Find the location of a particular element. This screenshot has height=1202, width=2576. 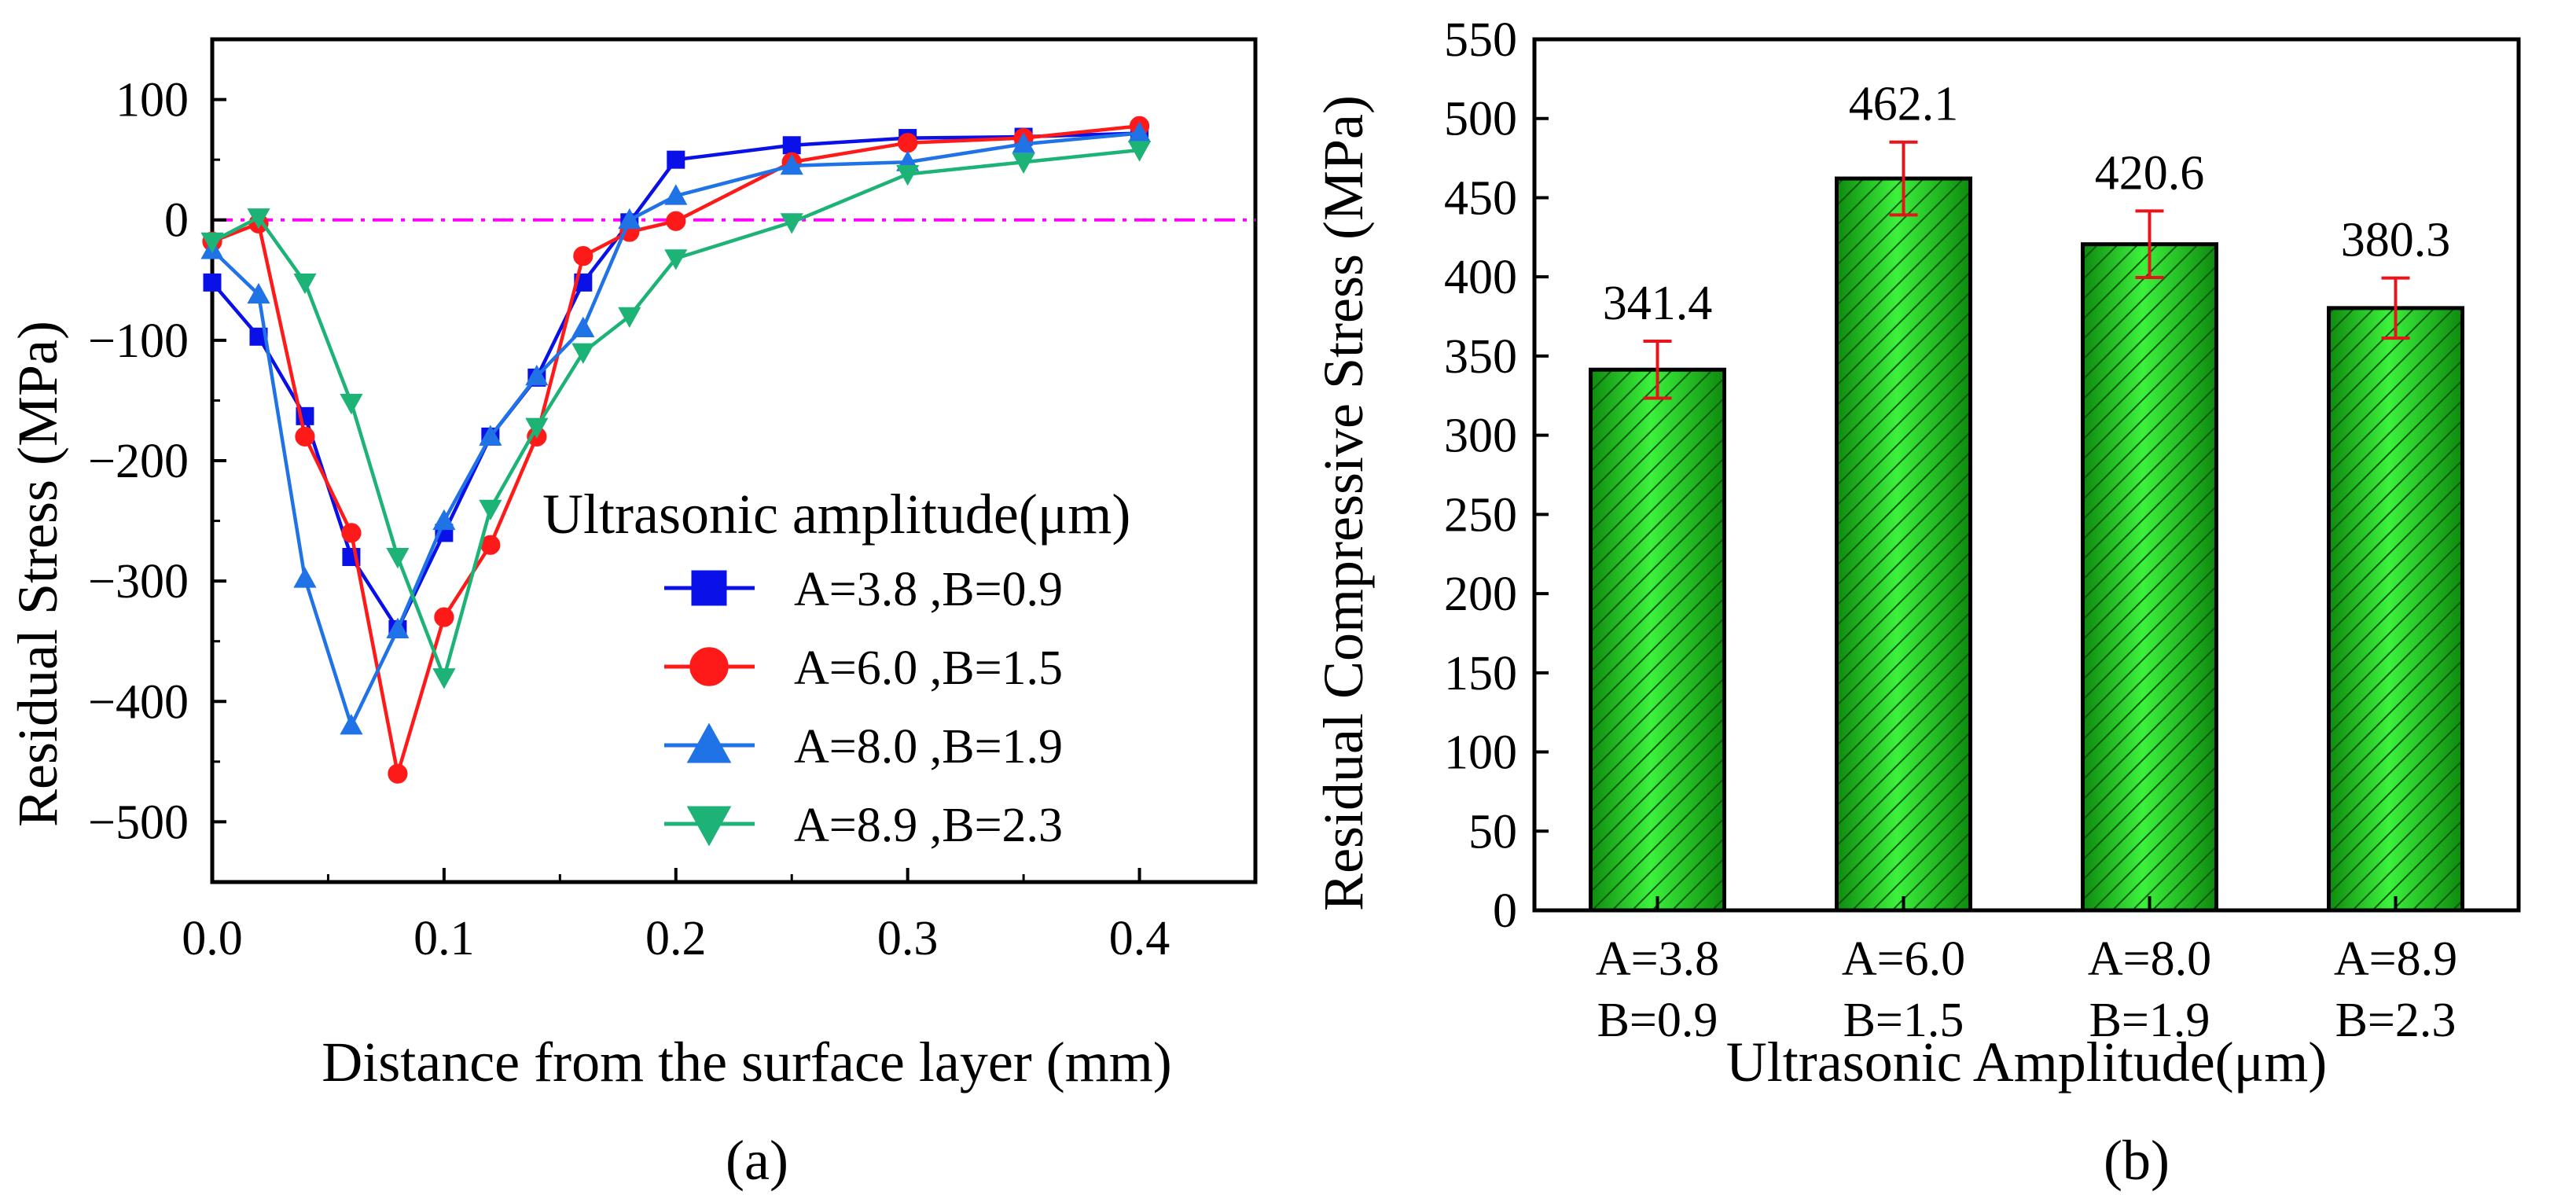

legend-label: A=8.9 ,B=2.3 is located at coordinates (928, 825).